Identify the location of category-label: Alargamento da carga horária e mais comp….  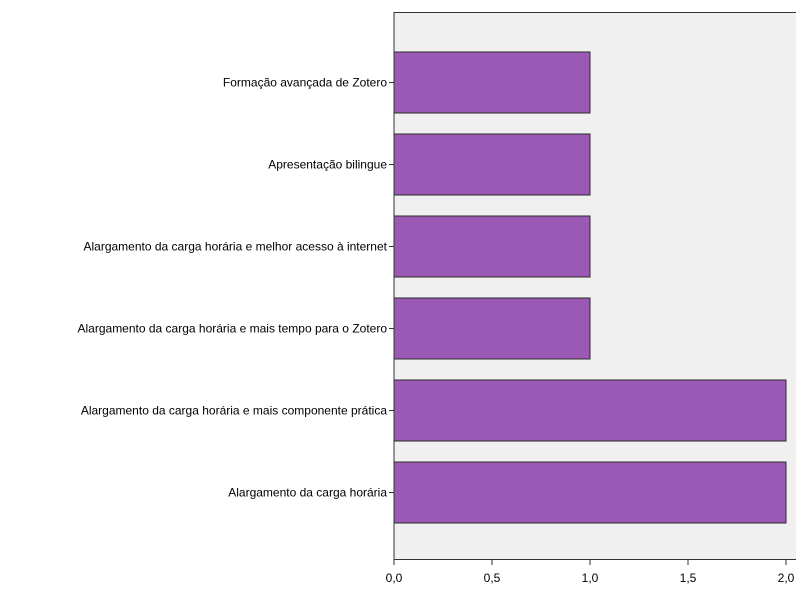
(234, 411).